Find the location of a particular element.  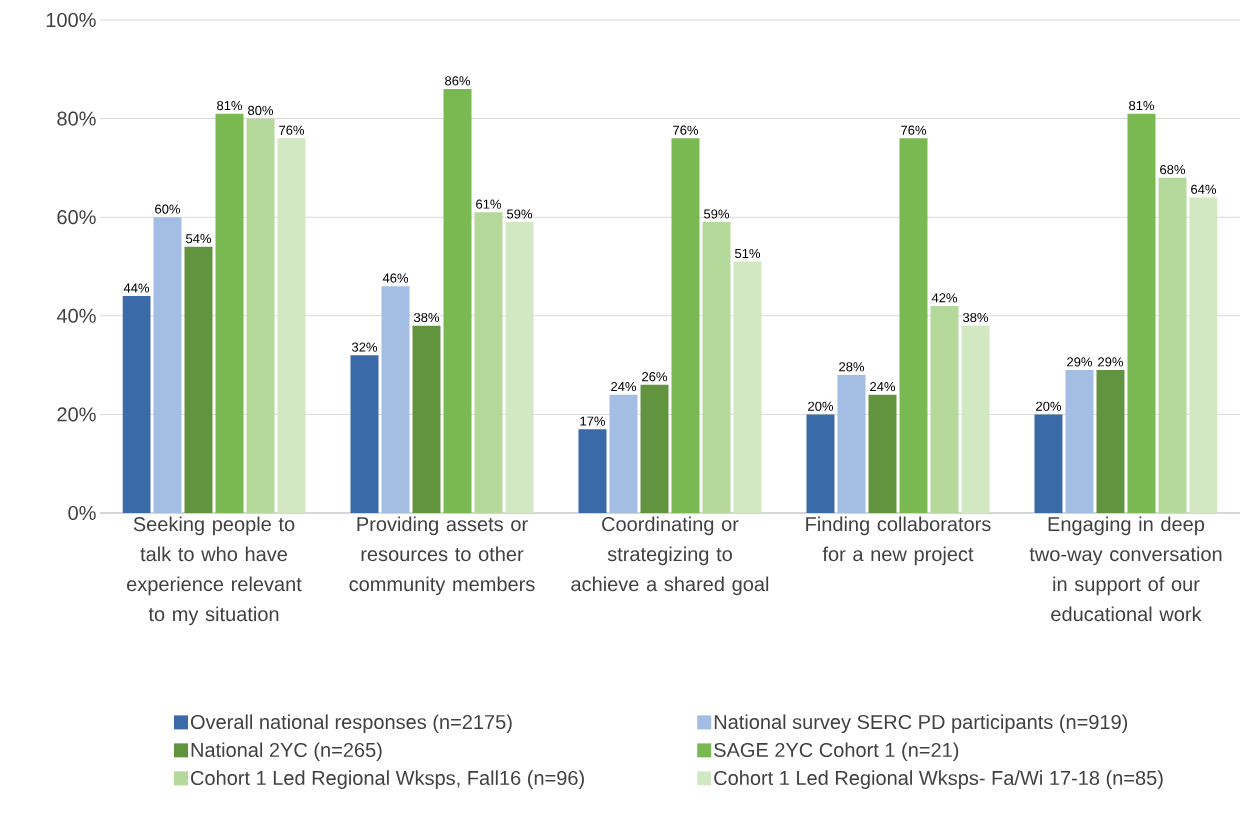

y-tick-label: 100% is located at coordinates (71, 20).